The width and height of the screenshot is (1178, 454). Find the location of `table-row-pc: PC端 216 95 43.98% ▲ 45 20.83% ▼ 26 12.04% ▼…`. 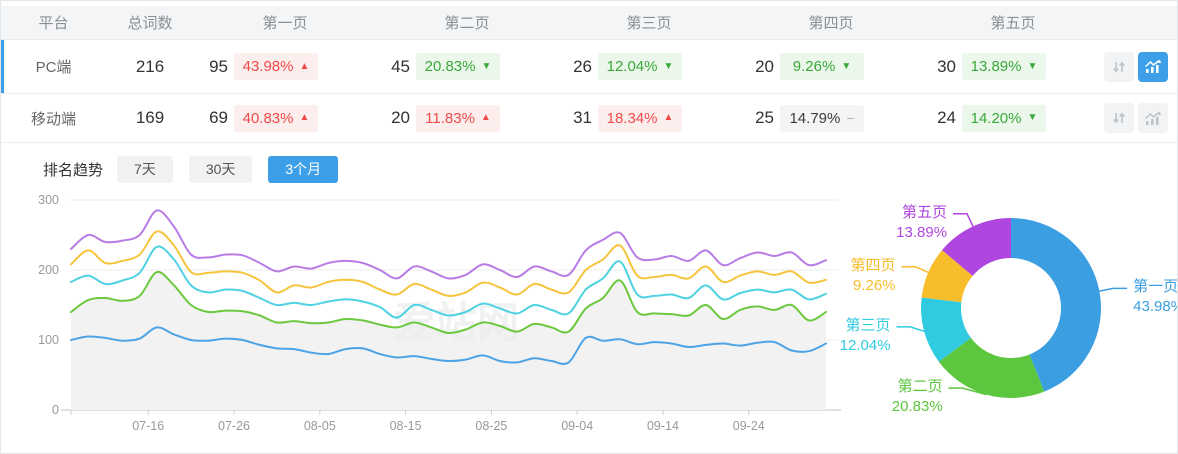

table-row-pc: PC端 216 95 43.98% ▲ 45 20.83% ▼ 26 12.04% ▼… is located at coordinates (589, 67).